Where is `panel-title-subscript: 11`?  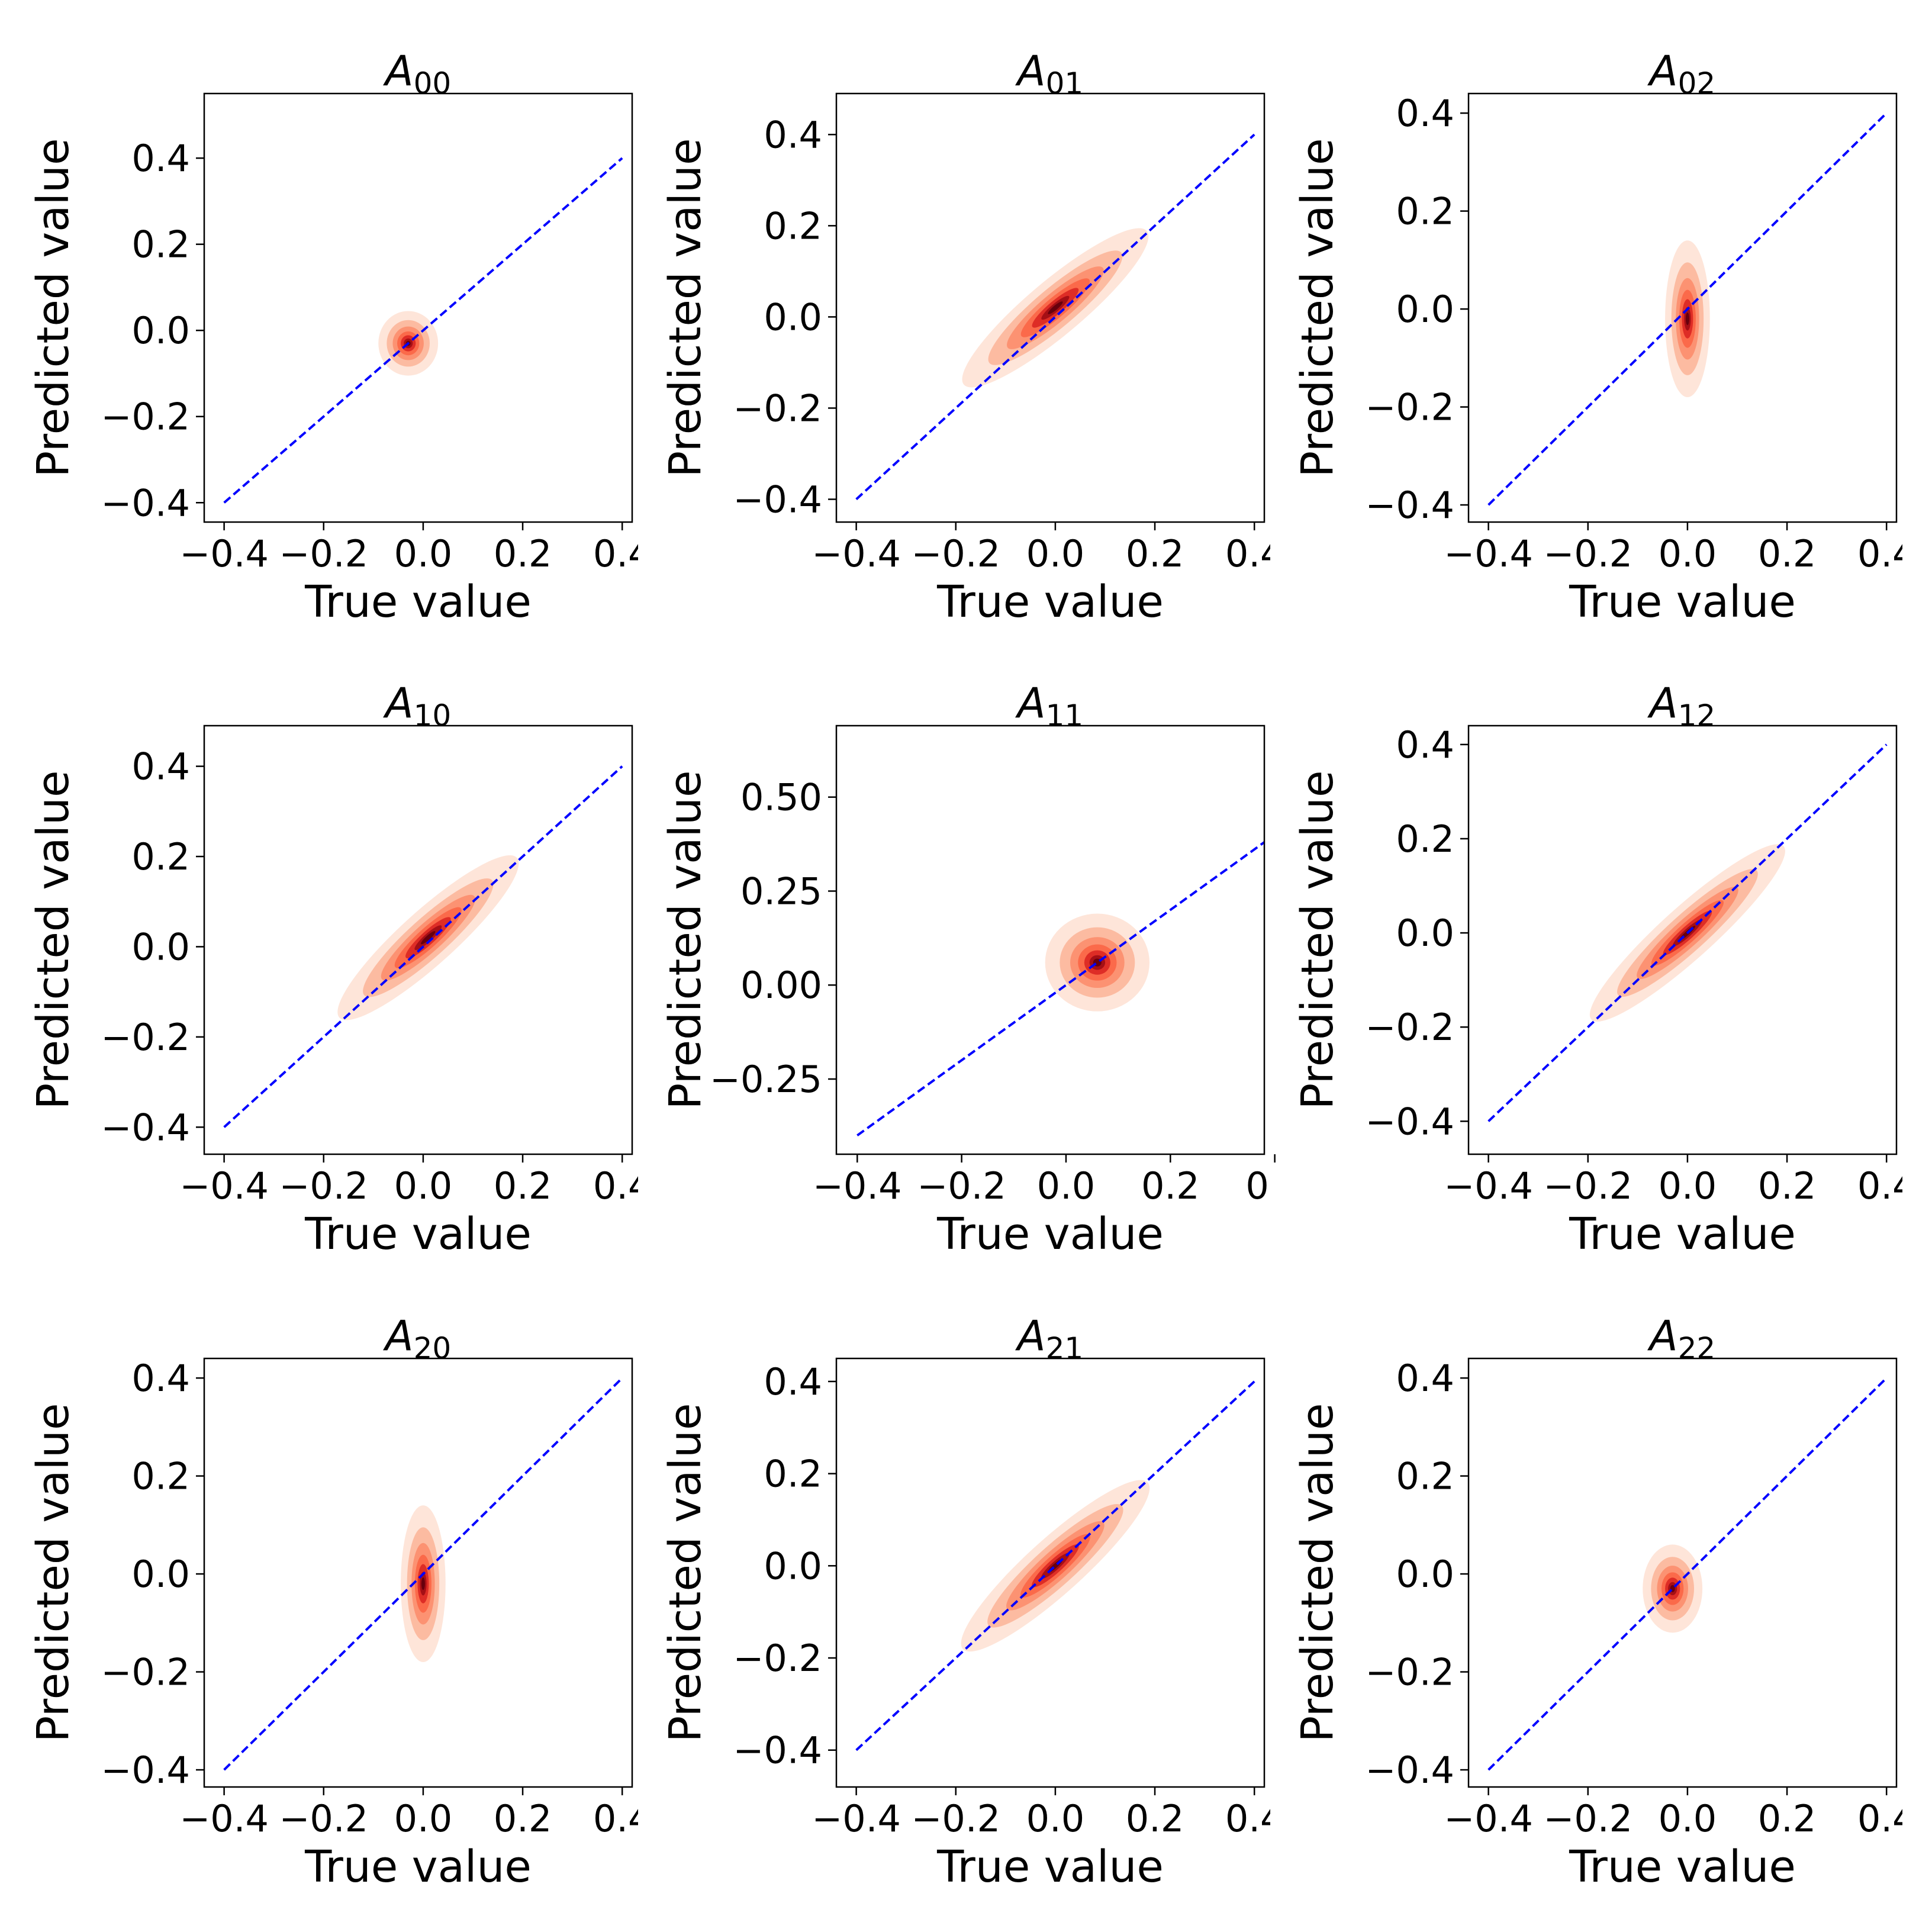 panel-title-subscript: 11 is located at coordinates (1065, 715).